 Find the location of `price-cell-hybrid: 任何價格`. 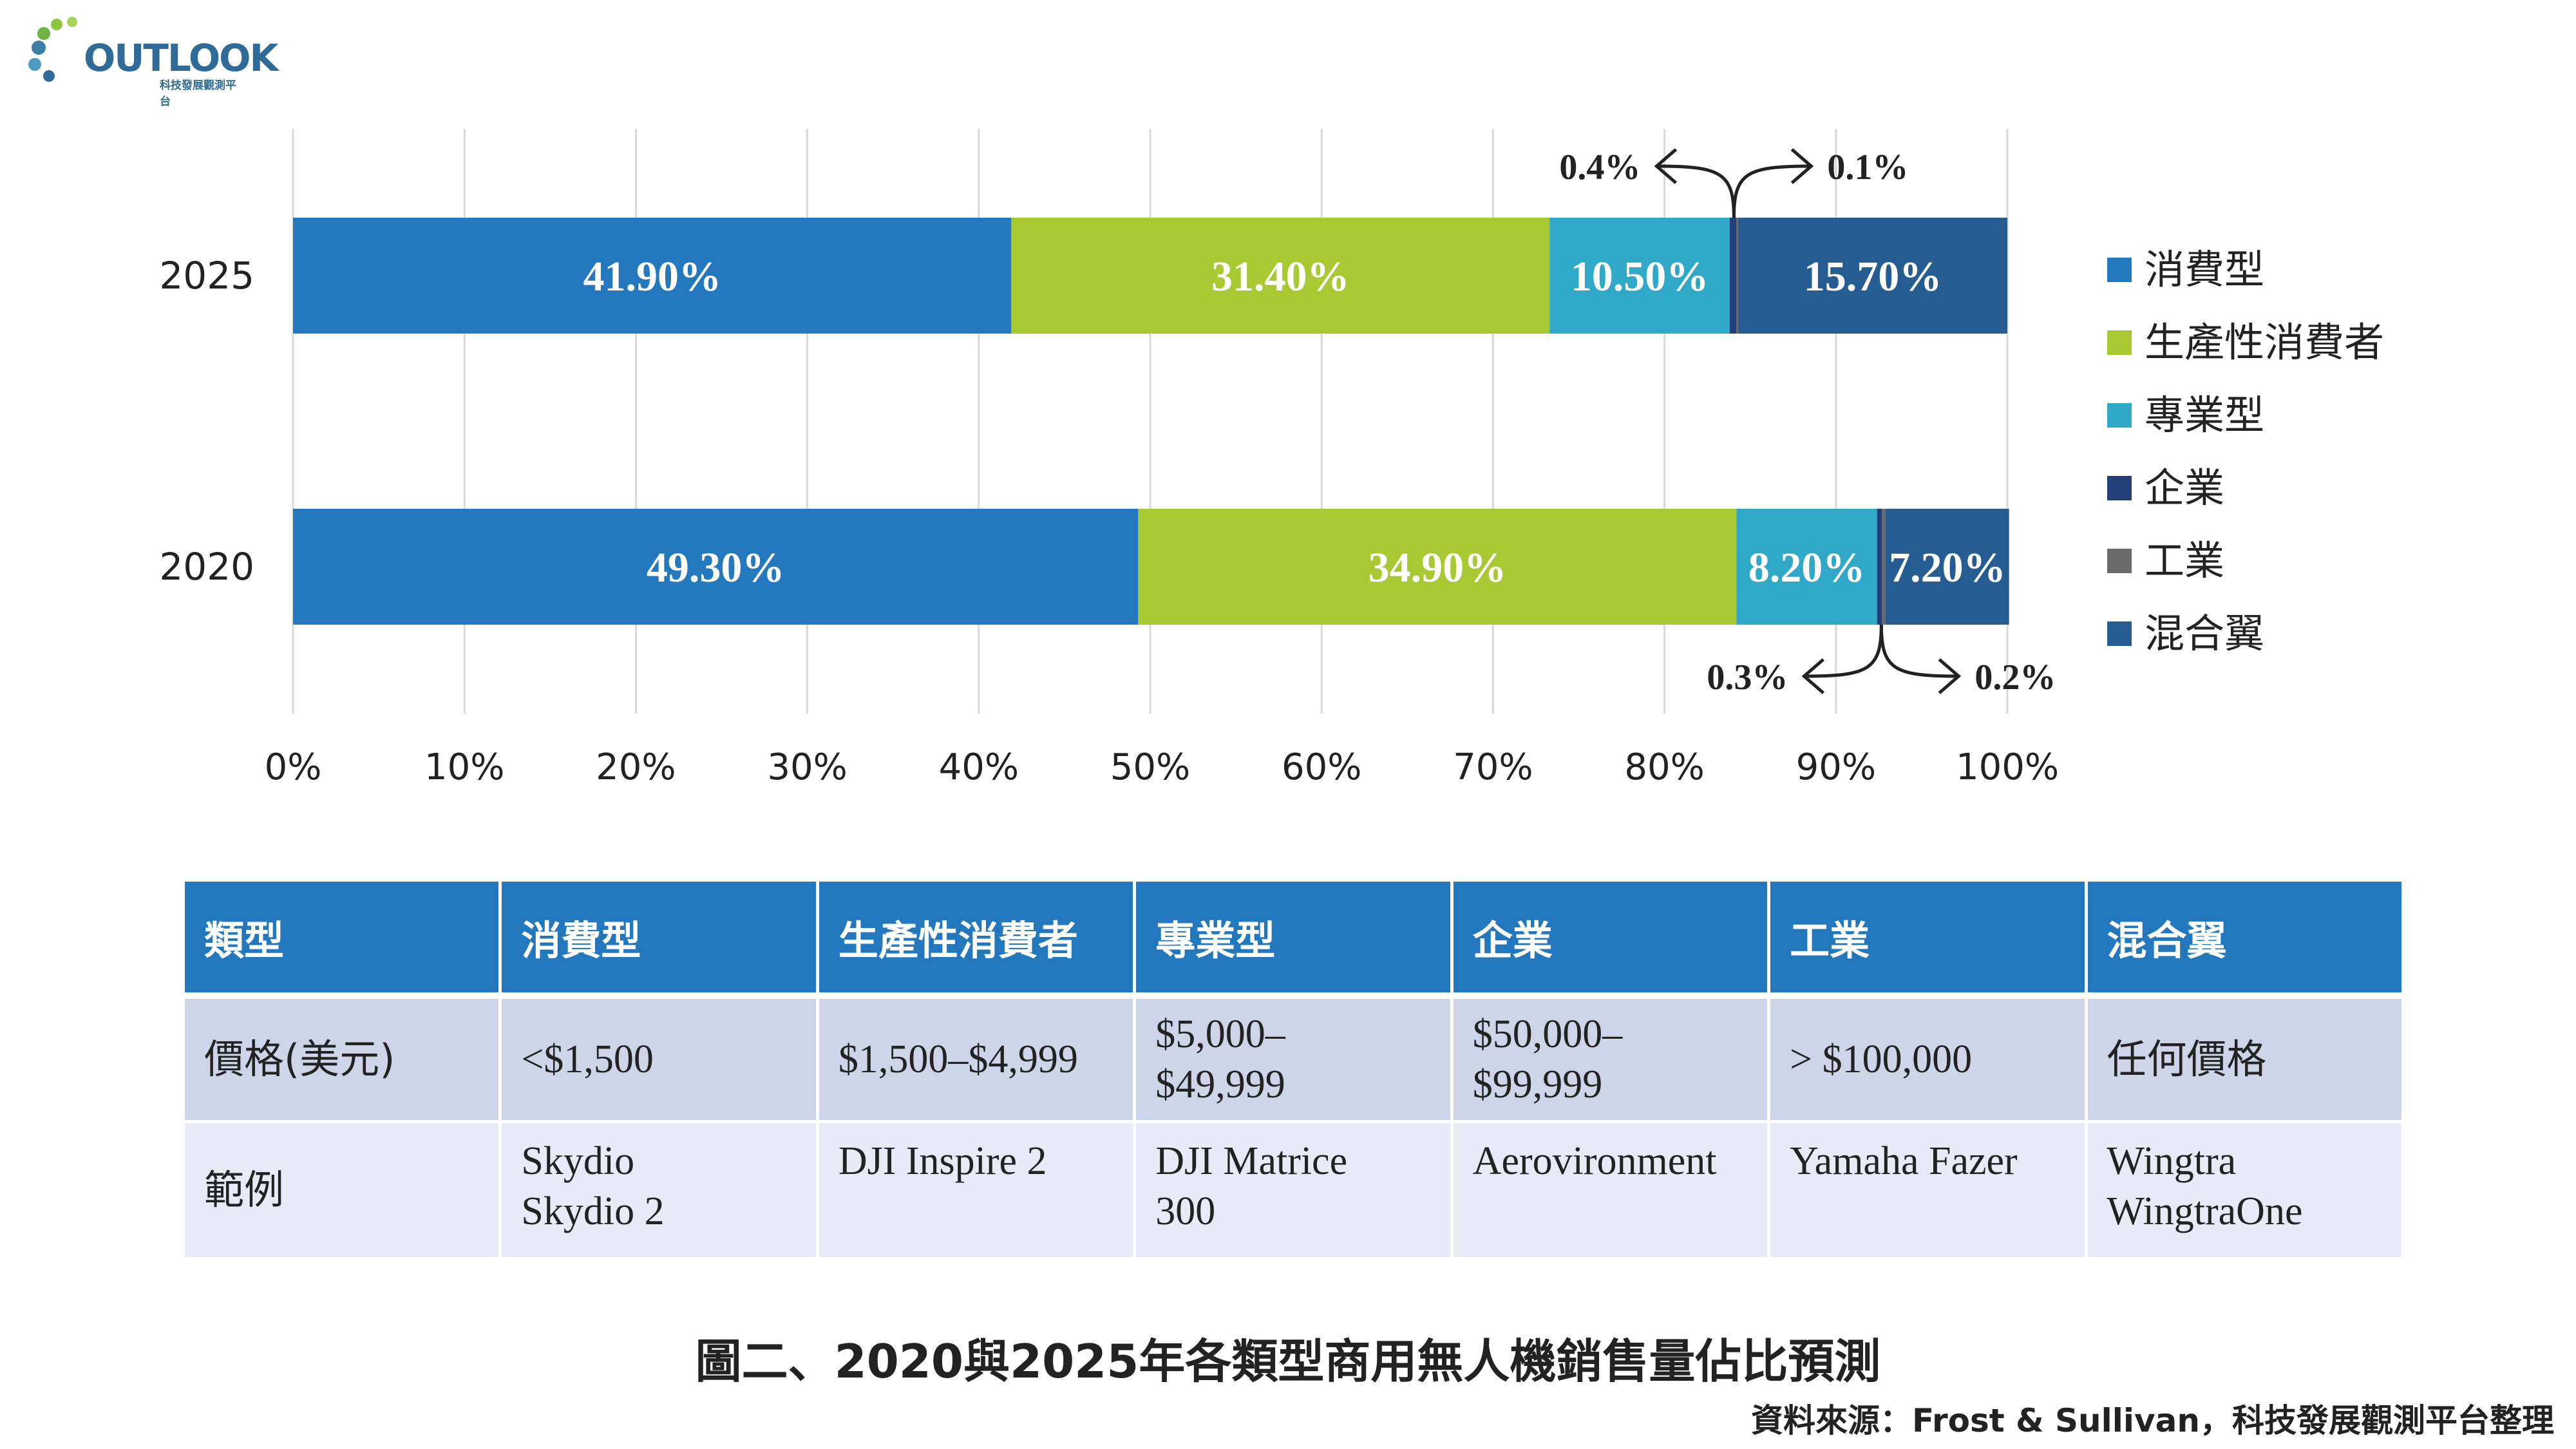

price-cell-hybrid: 任何價格 is located at coordinates (2244, 1059).